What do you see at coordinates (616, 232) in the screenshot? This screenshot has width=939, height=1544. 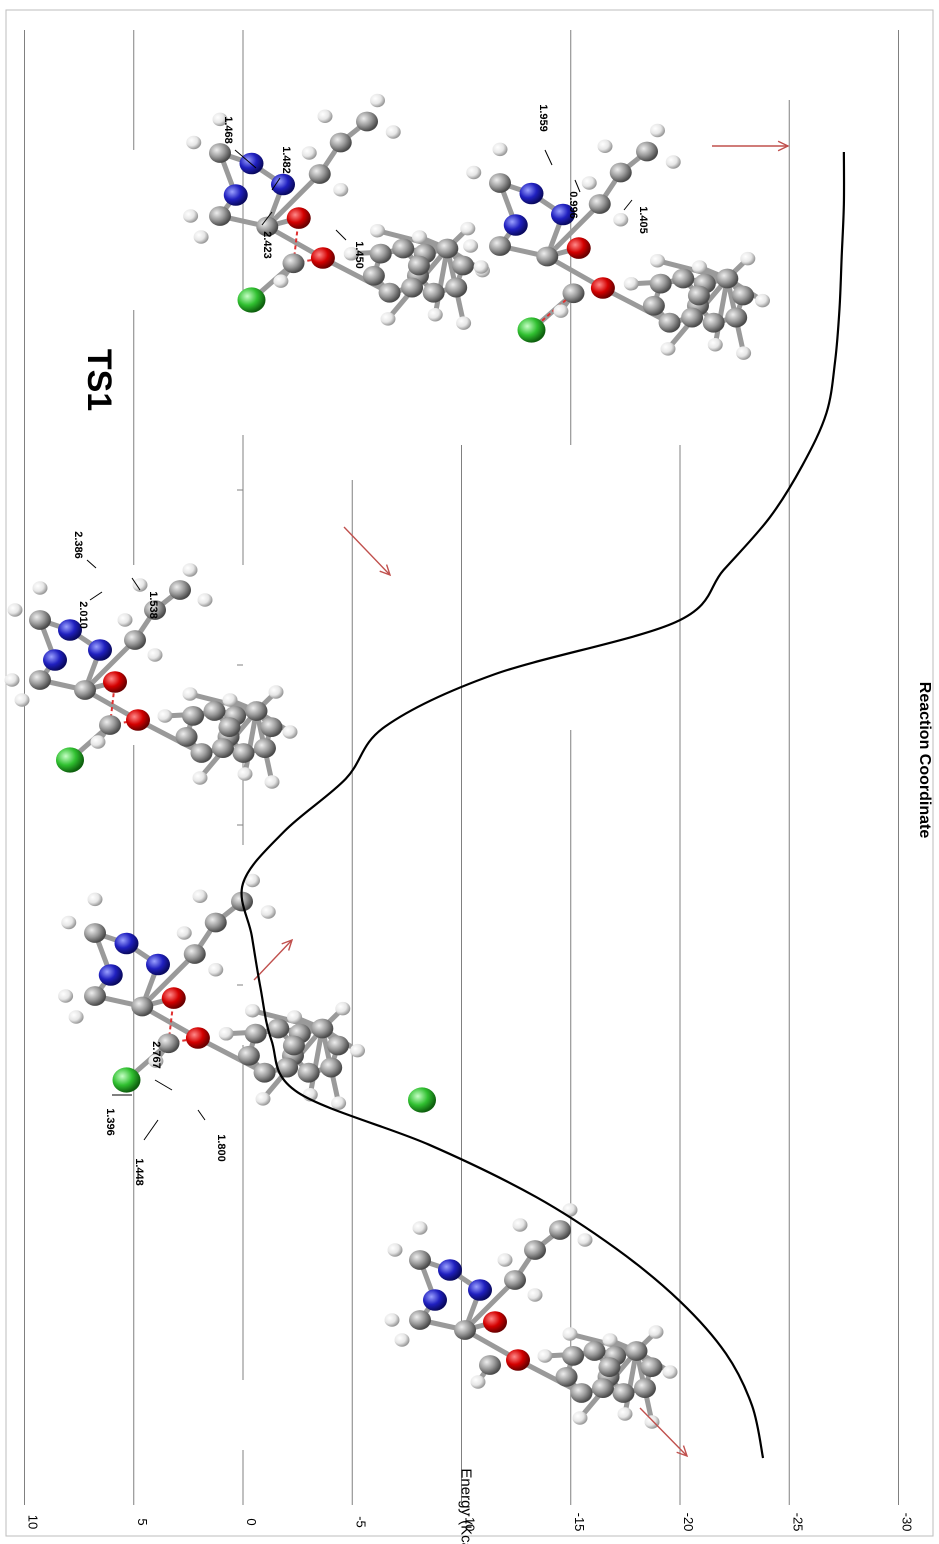 I see `product-structure: 1.959 0.996 1.405` at bounding box center [616, 232].